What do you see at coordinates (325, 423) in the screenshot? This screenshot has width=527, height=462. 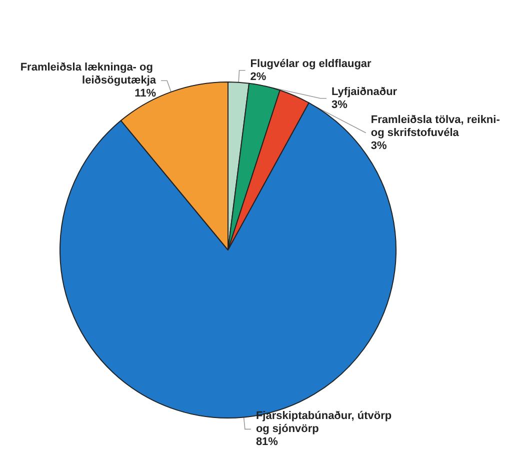 I see `slice-label: Fjarskiptabúnaður, útvörp og sjónvörp` at bounding box center [325, 423].